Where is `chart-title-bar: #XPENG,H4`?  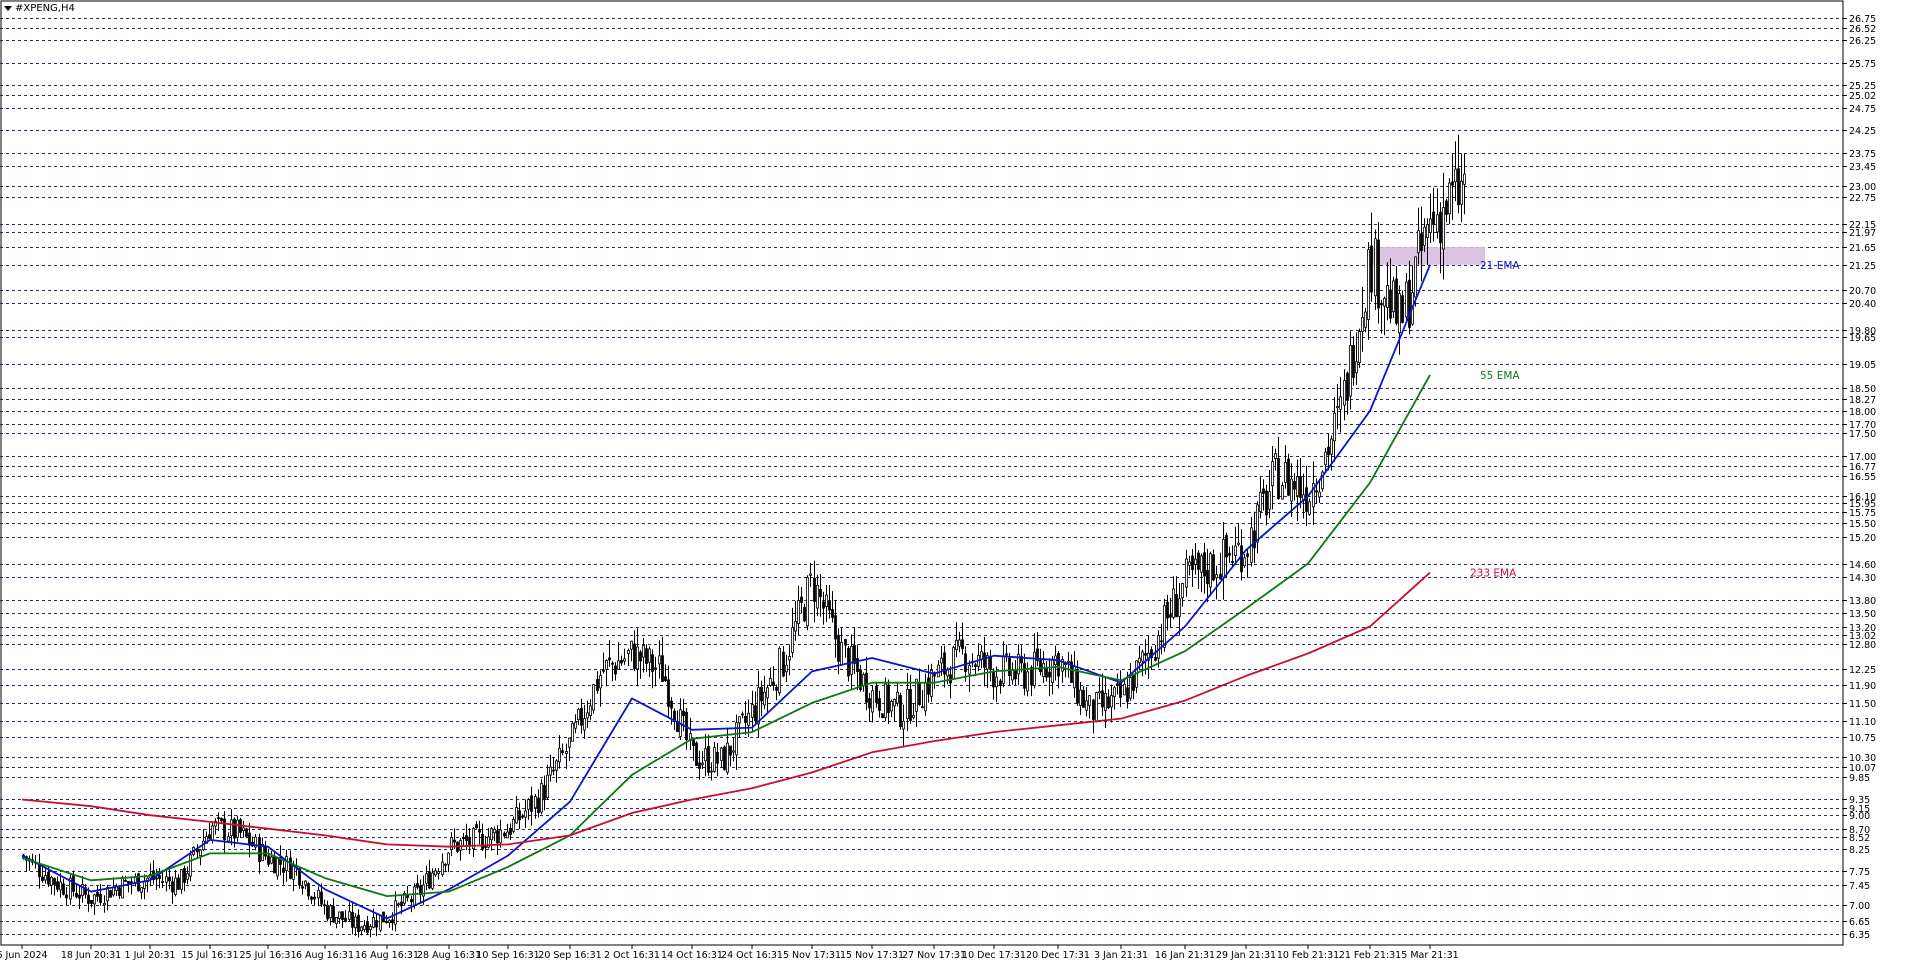 chart-title-bar: #XPENG,H4 is located at coordinates (39, 8).